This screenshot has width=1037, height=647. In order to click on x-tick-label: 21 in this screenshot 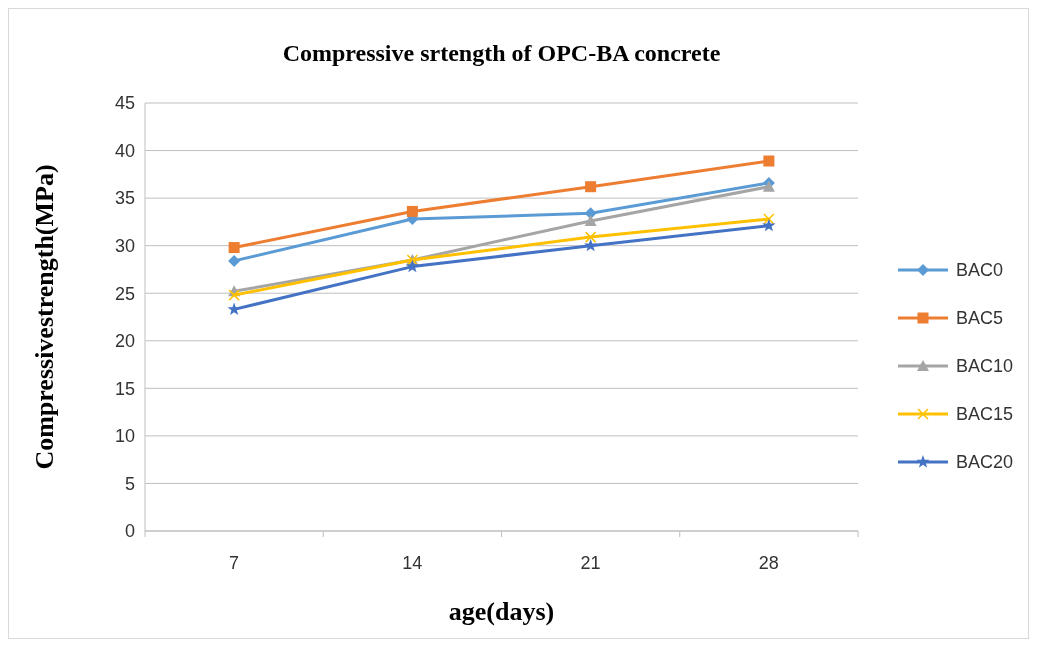, I will do `click(590, 563)`.